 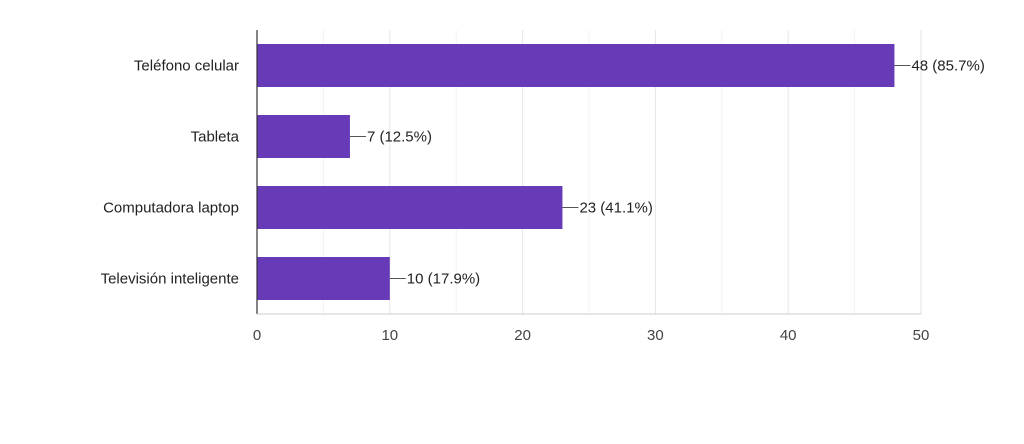 What do you see at coordinates (615, 208) in the screenshot?
I see `data-label: 23 (41.1%)` at bounding box center [615, 208].